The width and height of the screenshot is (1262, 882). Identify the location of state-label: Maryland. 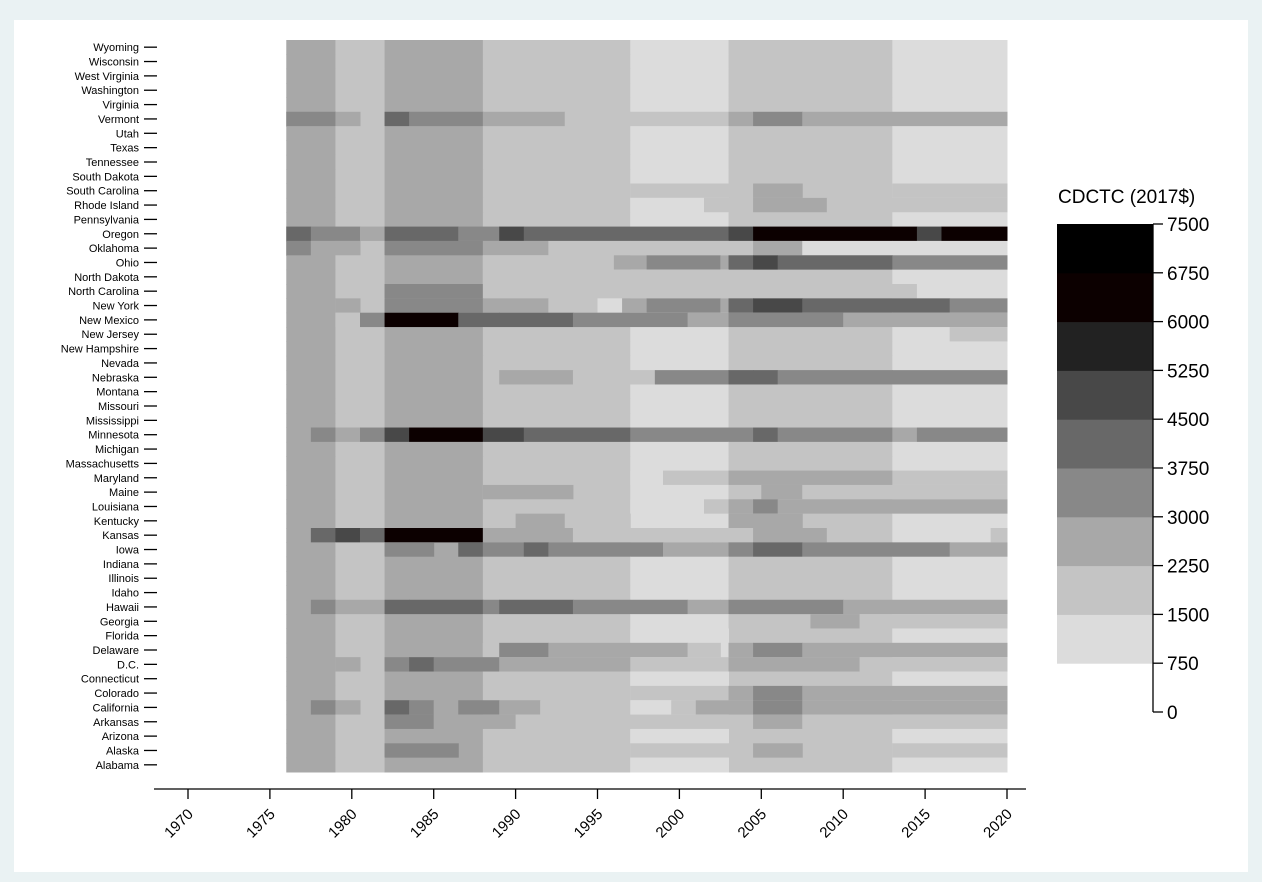
(116, 479).